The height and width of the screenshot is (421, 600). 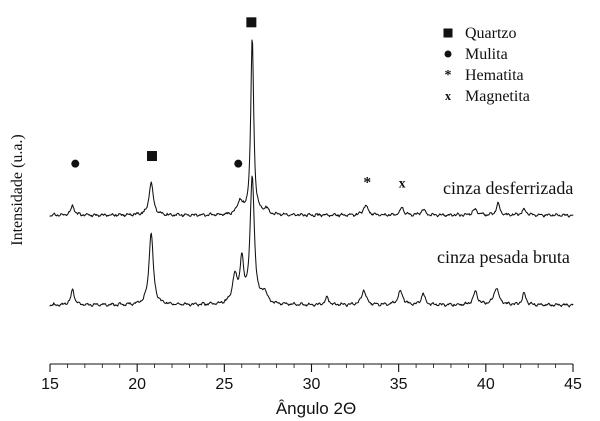 What do you see at coordinates (137, 384) in the screenshot?
I see `x-tick-label: 20` at bounding box center [137, 384].